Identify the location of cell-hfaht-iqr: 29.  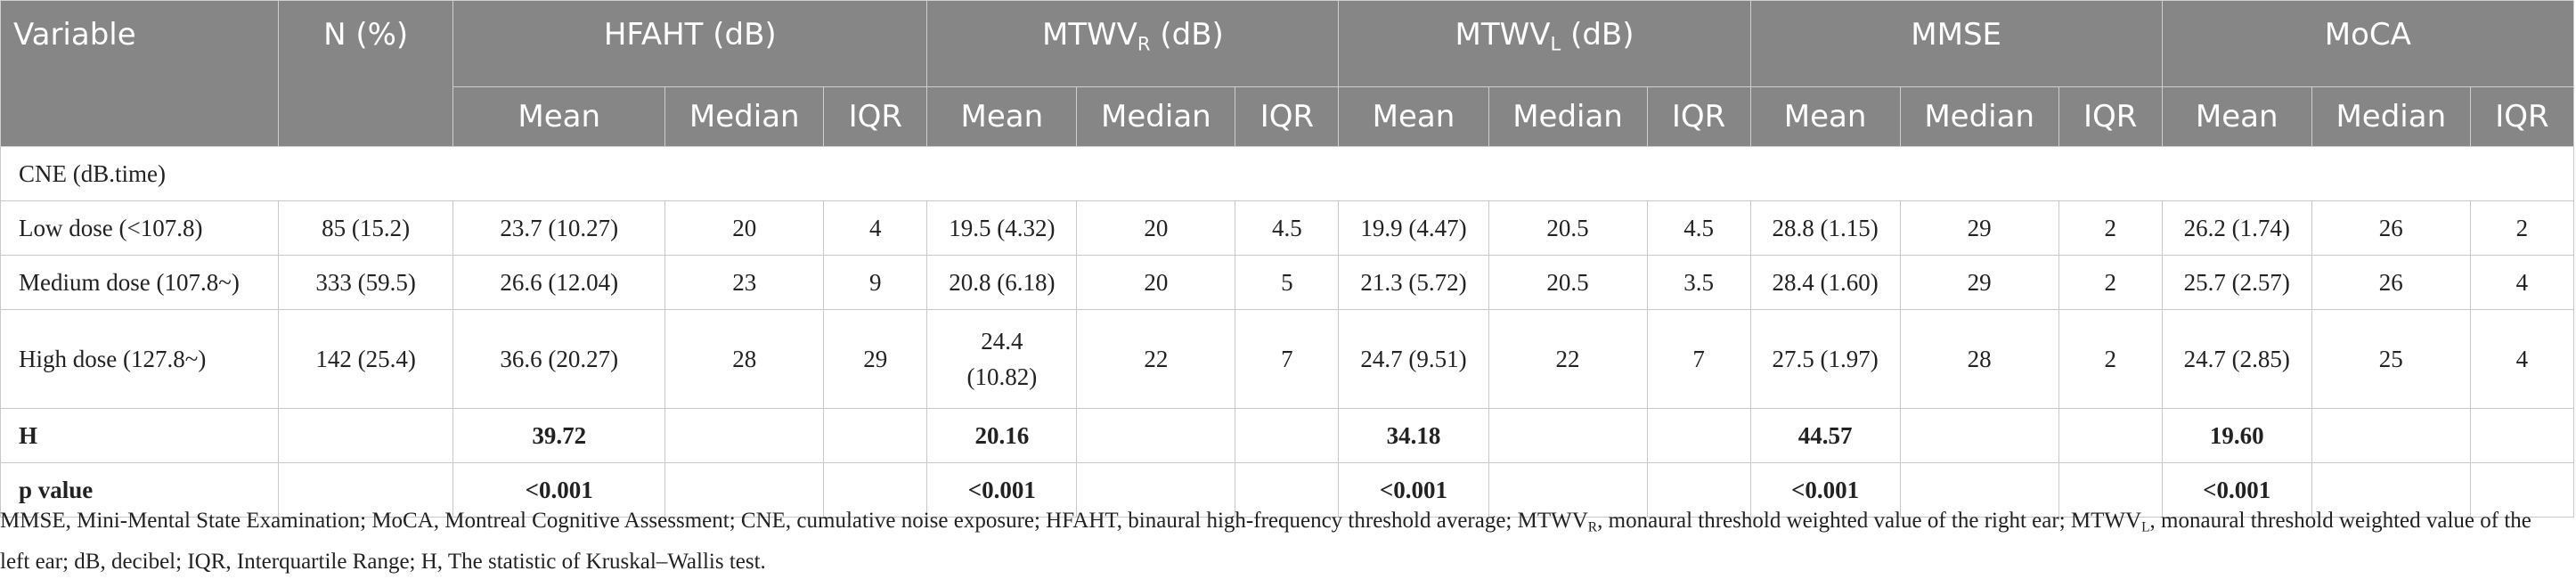
(876, 359).